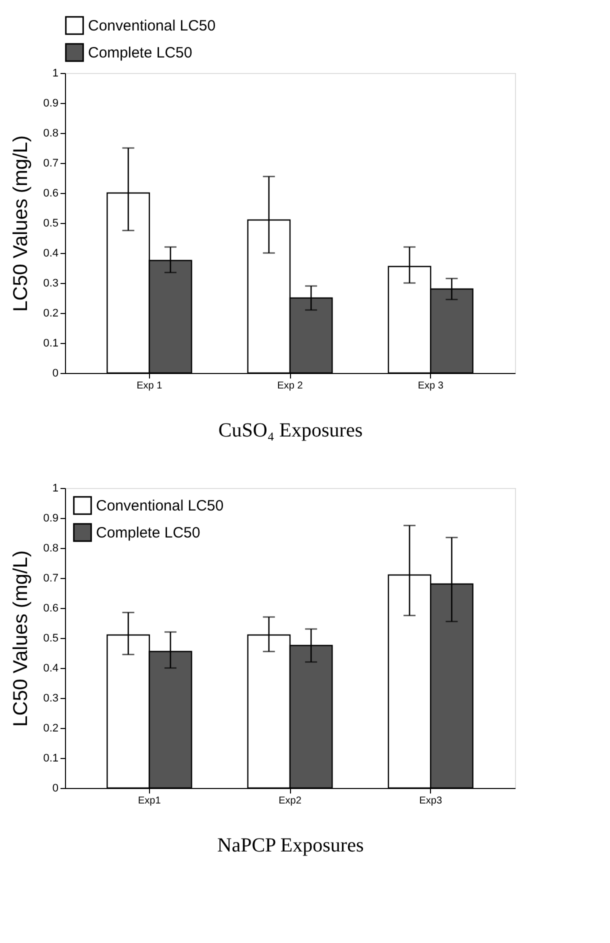  Describe the element at coordinates (150, 801) in the screenshot. I see `x-tick-label: Exp1` at that location.